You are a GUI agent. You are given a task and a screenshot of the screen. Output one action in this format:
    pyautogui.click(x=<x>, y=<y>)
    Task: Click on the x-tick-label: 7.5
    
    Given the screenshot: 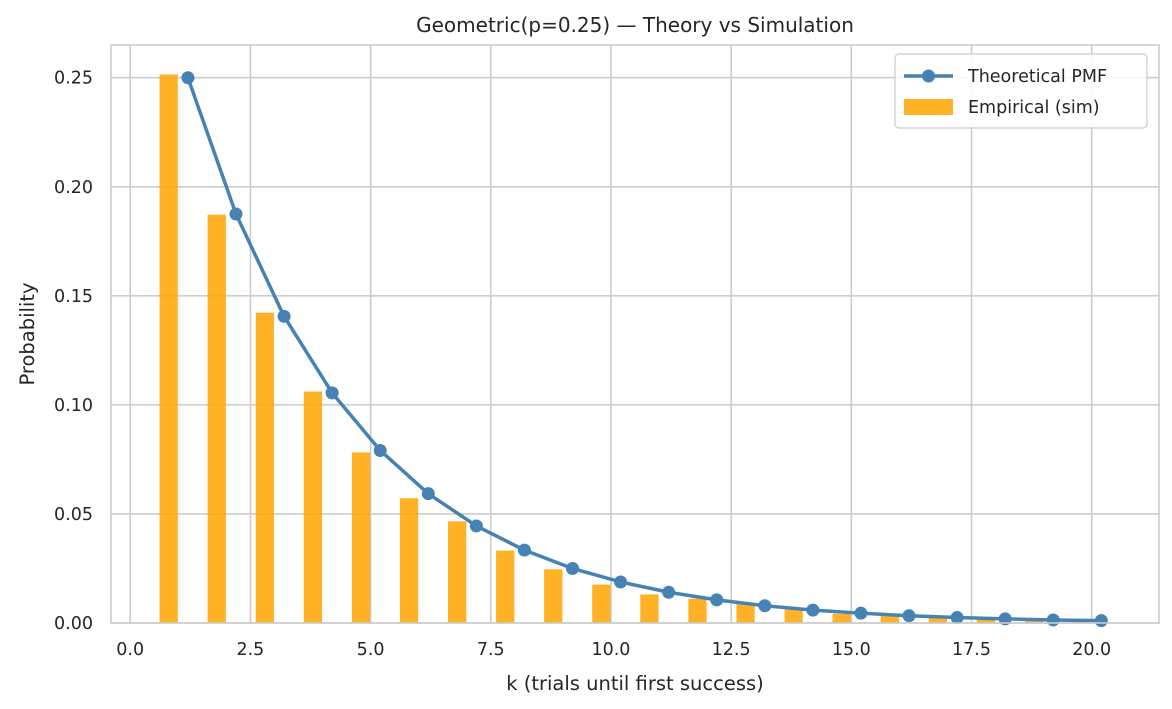 What is the action you would take?
    pyautogui.click(x=491, y=650)
    